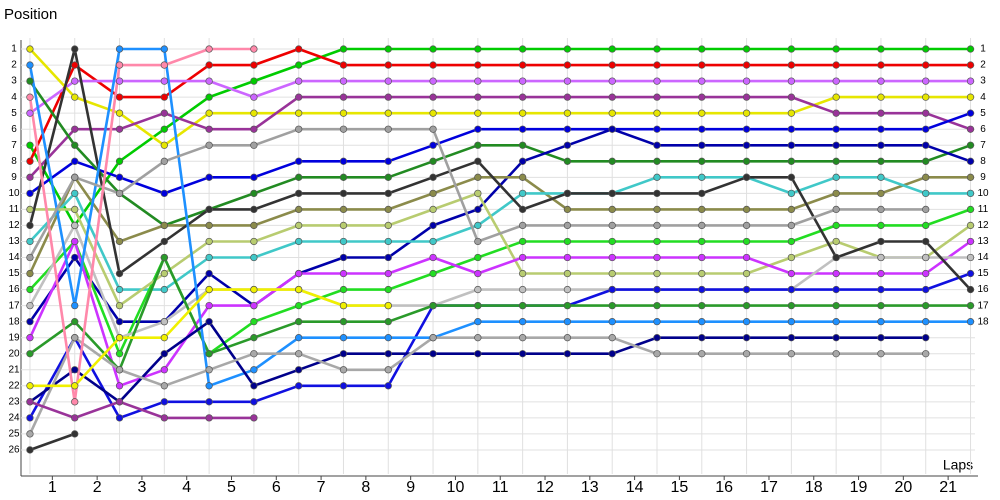  I want to click on y2-tick-label: 18, so click(983, 321).